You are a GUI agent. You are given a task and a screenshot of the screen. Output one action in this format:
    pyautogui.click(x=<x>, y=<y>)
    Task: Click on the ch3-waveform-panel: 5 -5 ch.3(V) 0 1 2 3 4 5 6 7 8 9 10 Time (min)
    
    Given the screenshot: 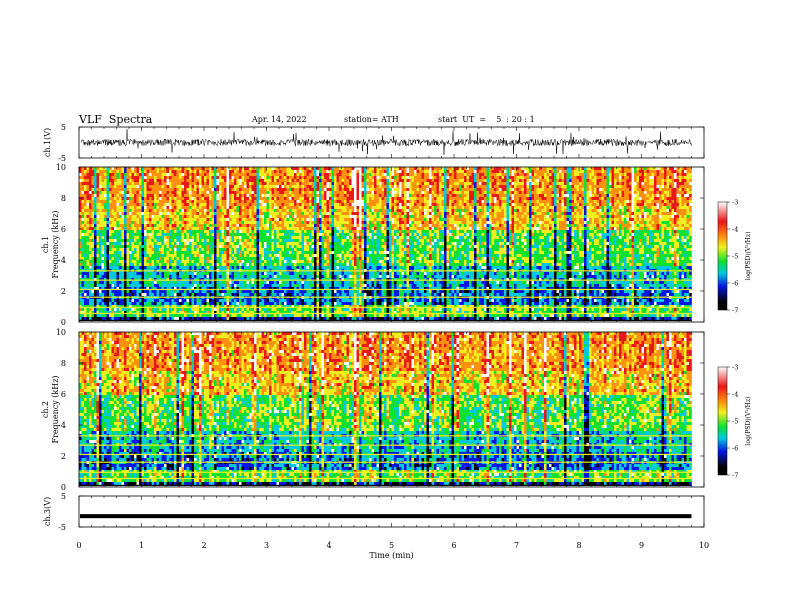 What is the action you would take?
    pyautogui.click(x=376, y=526)
    